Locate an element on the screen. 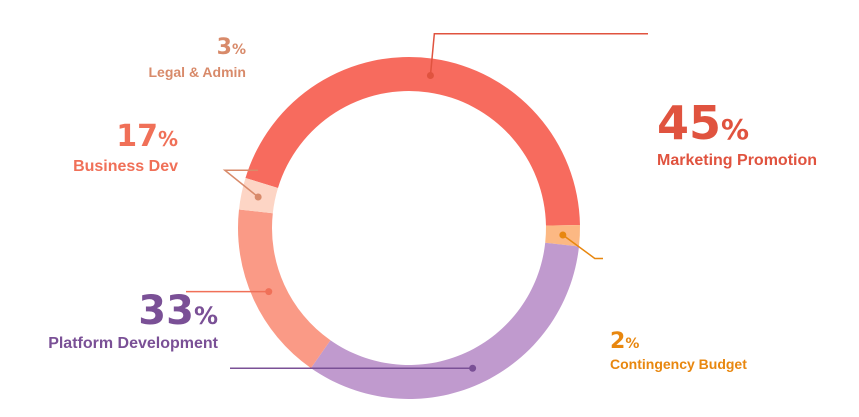 The height and width of the screenshot is (417, 859). leader-line-contingency-budget is located at coordinates (582, 247).